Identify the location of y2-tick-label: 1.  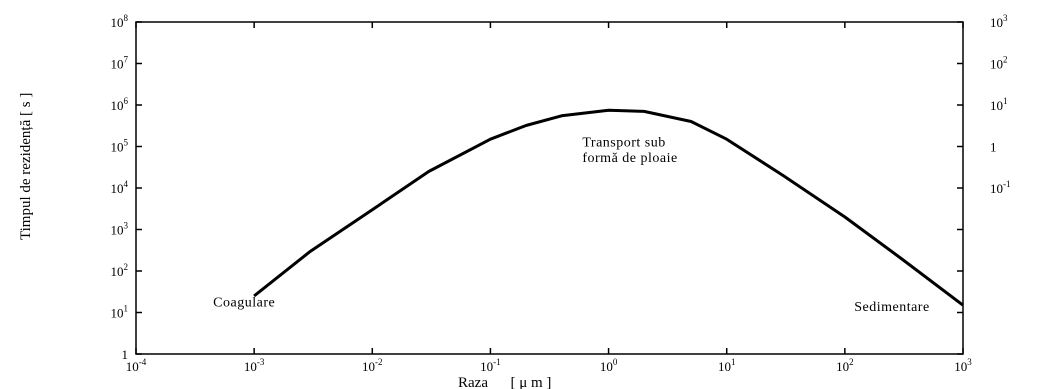
(993, 147).